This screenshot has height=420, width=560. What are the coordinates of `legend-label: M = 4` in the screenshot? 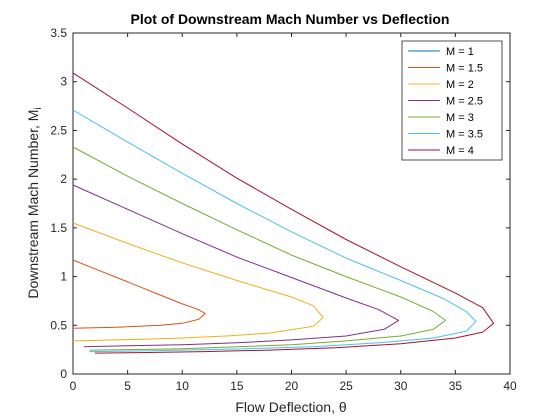 It's located at (460, 151).